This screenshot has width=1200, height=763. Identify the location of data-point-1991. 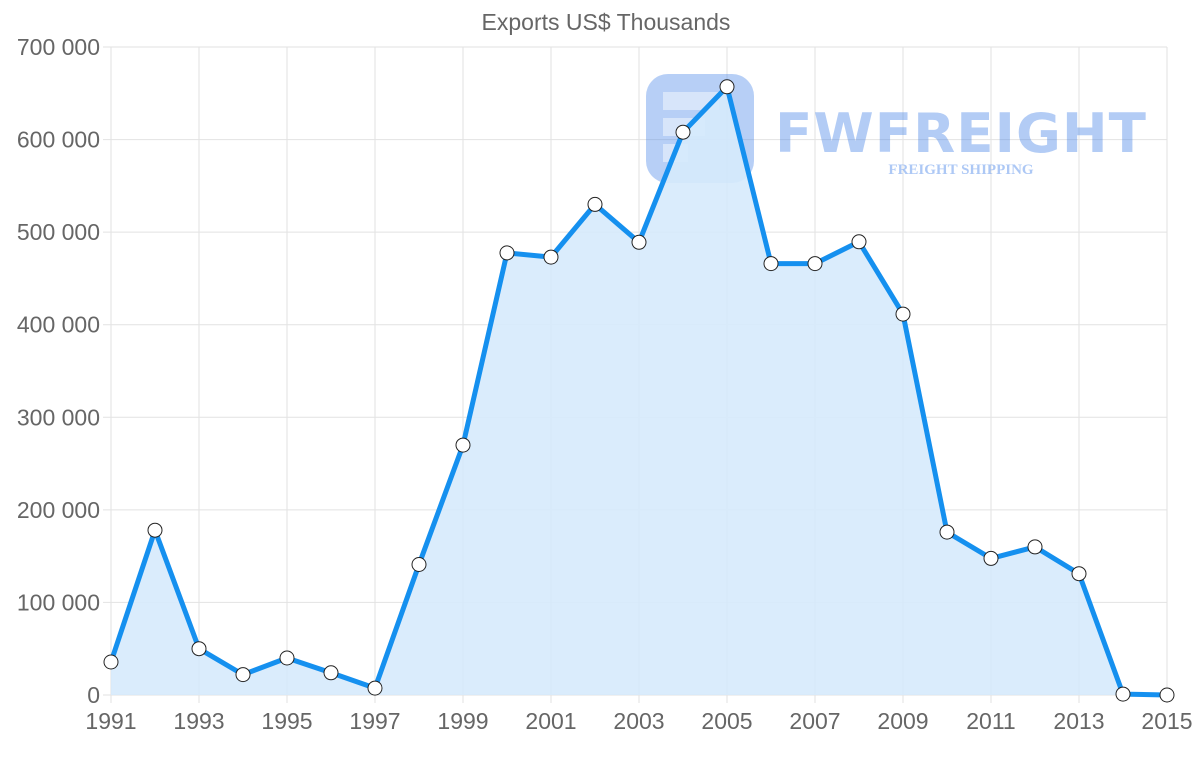
(111, 662).